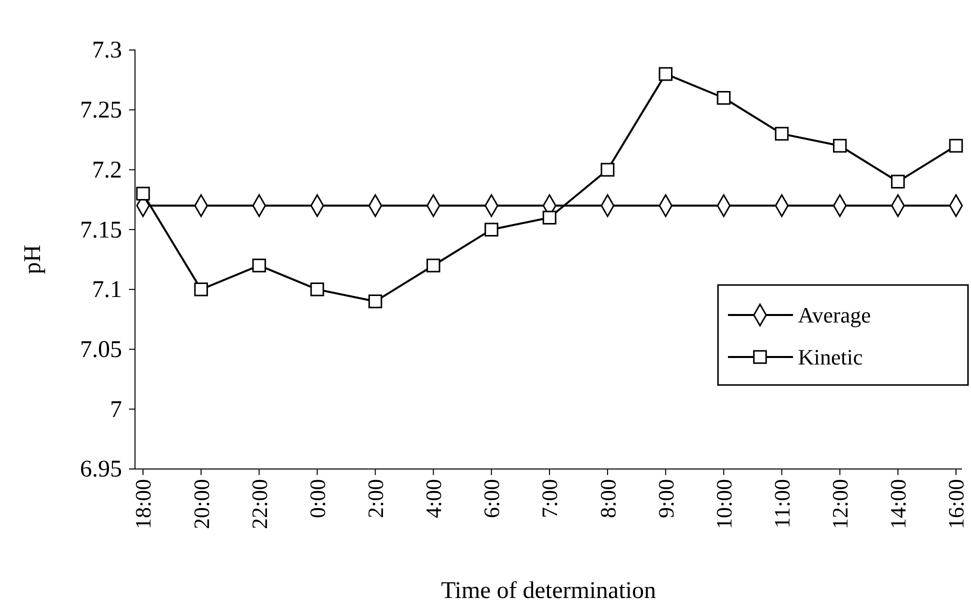  I want to click on x-tick-label: 12:00, so click(840, 504).